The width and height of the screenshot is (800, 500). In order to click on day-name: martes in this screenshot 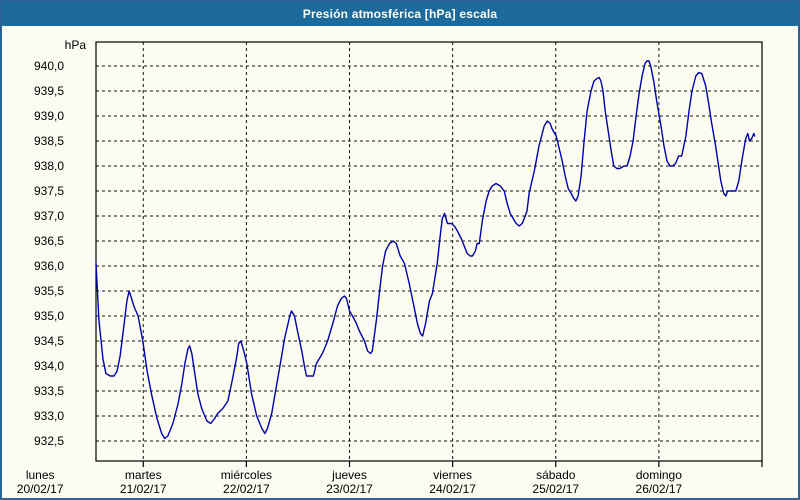, I will do `click(143, 475)`.